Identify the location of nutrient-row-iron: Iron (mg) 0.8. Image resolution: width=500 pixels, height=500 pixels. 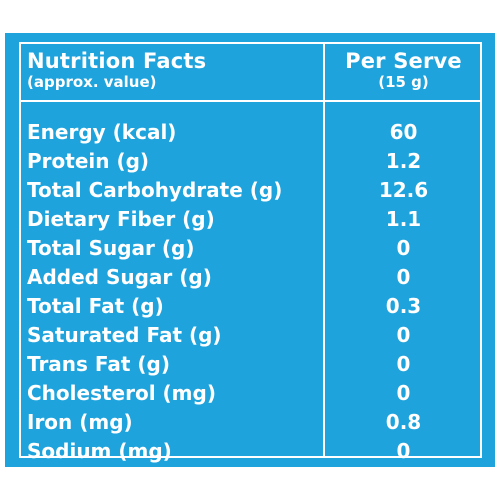
(250, 422).